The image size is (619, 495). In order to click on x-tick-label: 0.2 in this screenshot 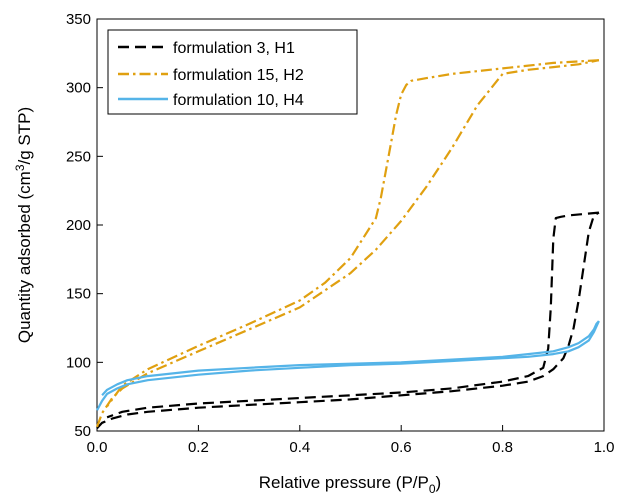, I will do `click(198, 447)`.